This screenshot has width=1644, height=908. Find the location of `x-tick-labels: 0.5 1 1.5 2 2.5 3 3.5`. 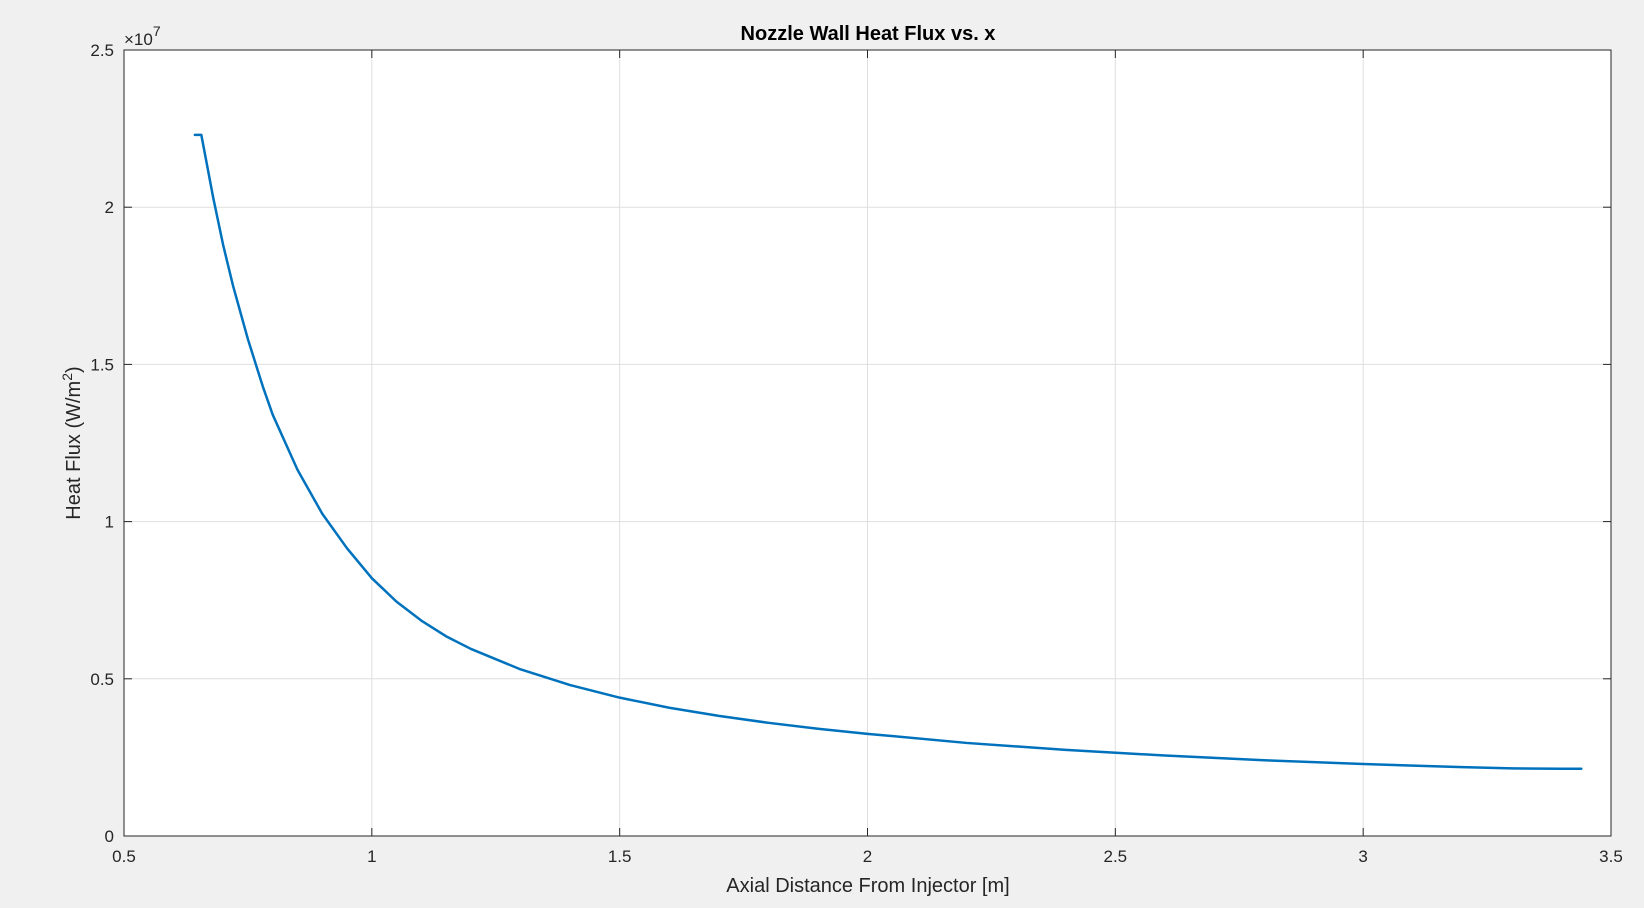

x-tick-labels: 0.5 1 1.5 2 2.5 3 3.5 is located at coordinates (867, 856).